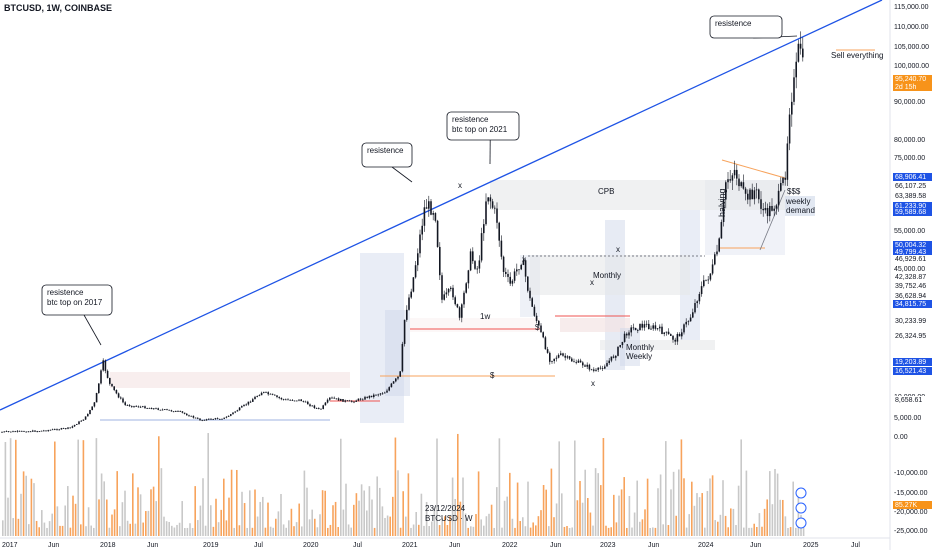 The image size is (932, 555). I want to click on price-tick-label: -15,000.00, so click(911, 493).